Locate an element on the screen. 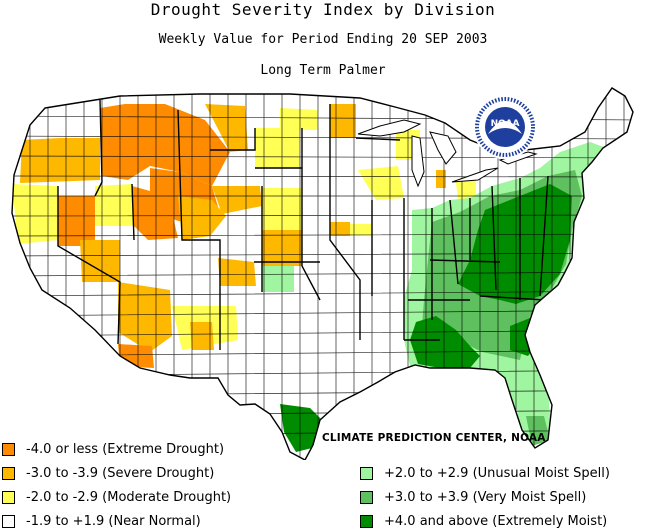  ohio-moderate is located at coordinates (466, 190).